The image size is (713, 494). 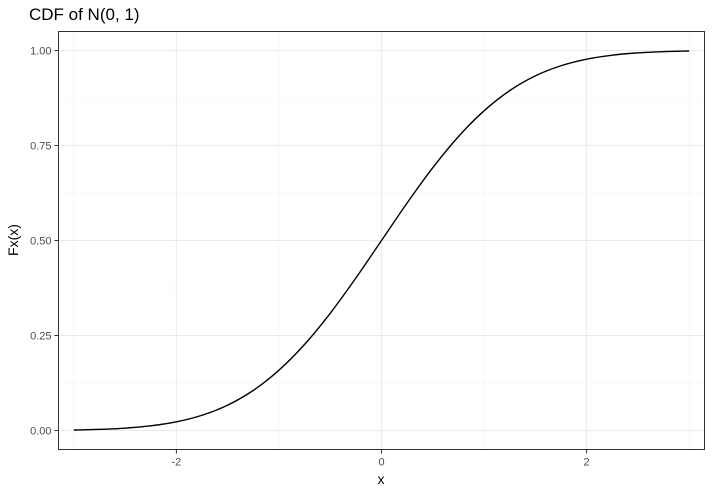 What do you see at coordinates (84, 14) in the screenshot?
I see `chart-title: CDF of N(0, 1)` at bounding box center [84, 14].